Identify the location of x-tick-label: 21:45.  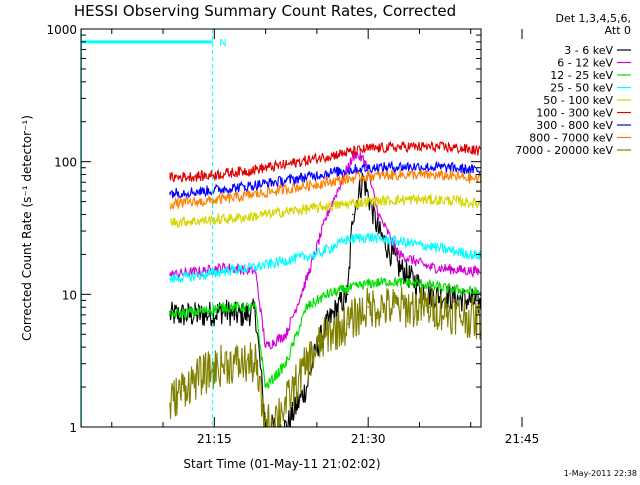
(522, 439).